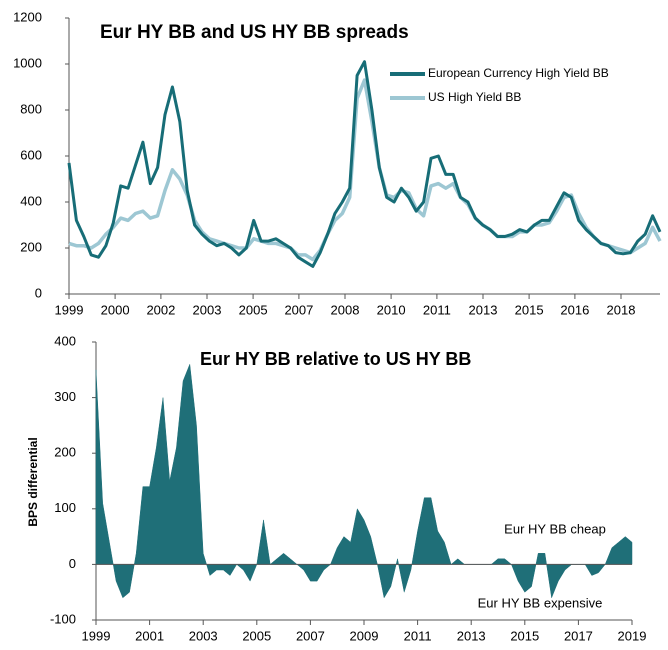  I want to click on legend-label: European Currency High Yield BB, so click(518, 73).